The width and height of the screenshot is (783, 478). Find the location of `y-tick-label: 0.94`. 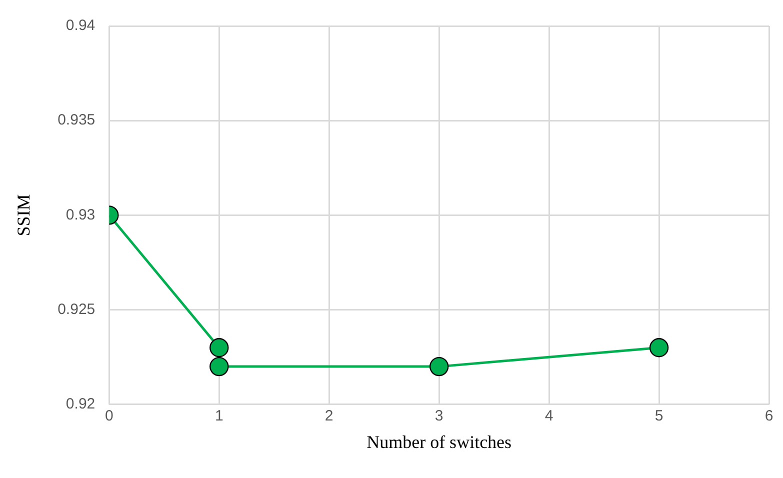

y-tick-label: 0.94 is located at coordinates (81, 25).